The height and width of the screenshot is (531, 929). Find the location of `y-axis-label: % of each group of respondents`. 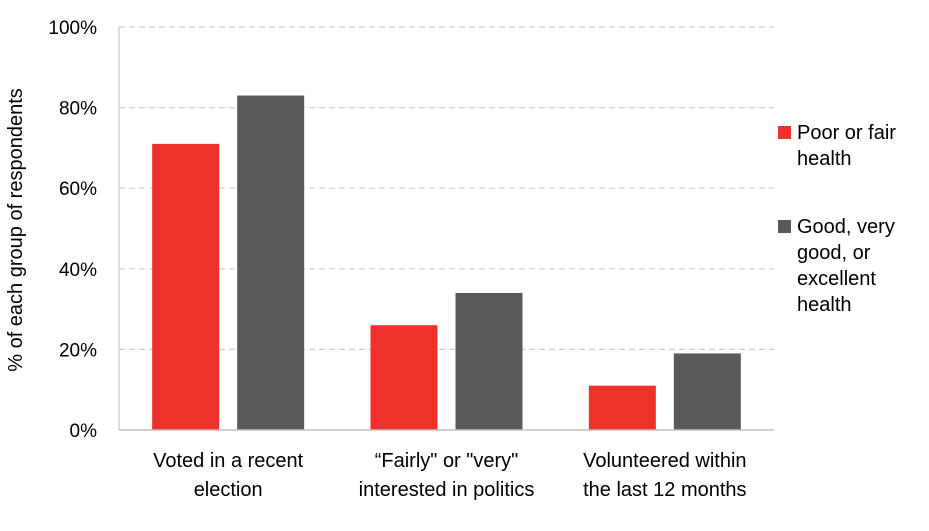

y-axis-label: % of each group of respondents is located at coordinates (16, 230).